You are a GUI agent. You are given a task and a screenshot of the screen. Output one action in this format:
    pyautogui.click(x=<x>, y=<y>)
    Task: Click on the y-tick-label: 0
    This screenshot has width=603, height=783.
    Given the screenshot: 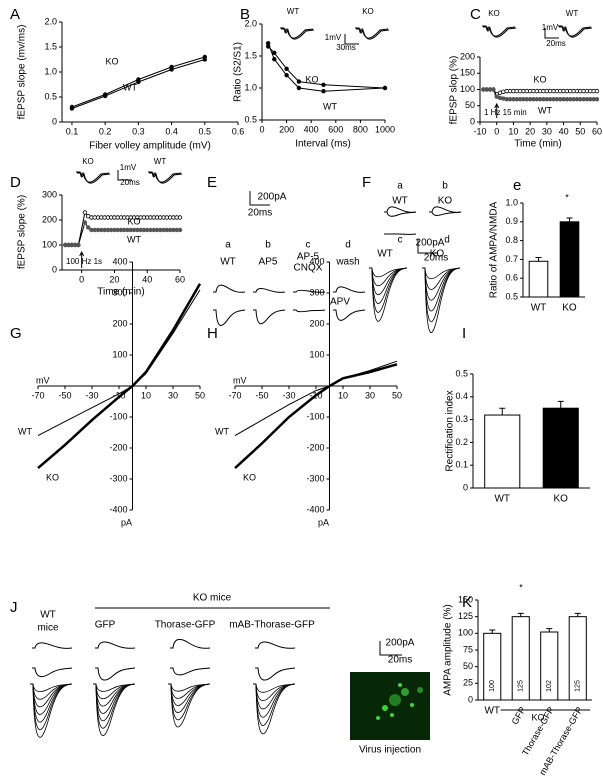 What is the action you would take?
    pyautogui.click(x=470, y=699)
    